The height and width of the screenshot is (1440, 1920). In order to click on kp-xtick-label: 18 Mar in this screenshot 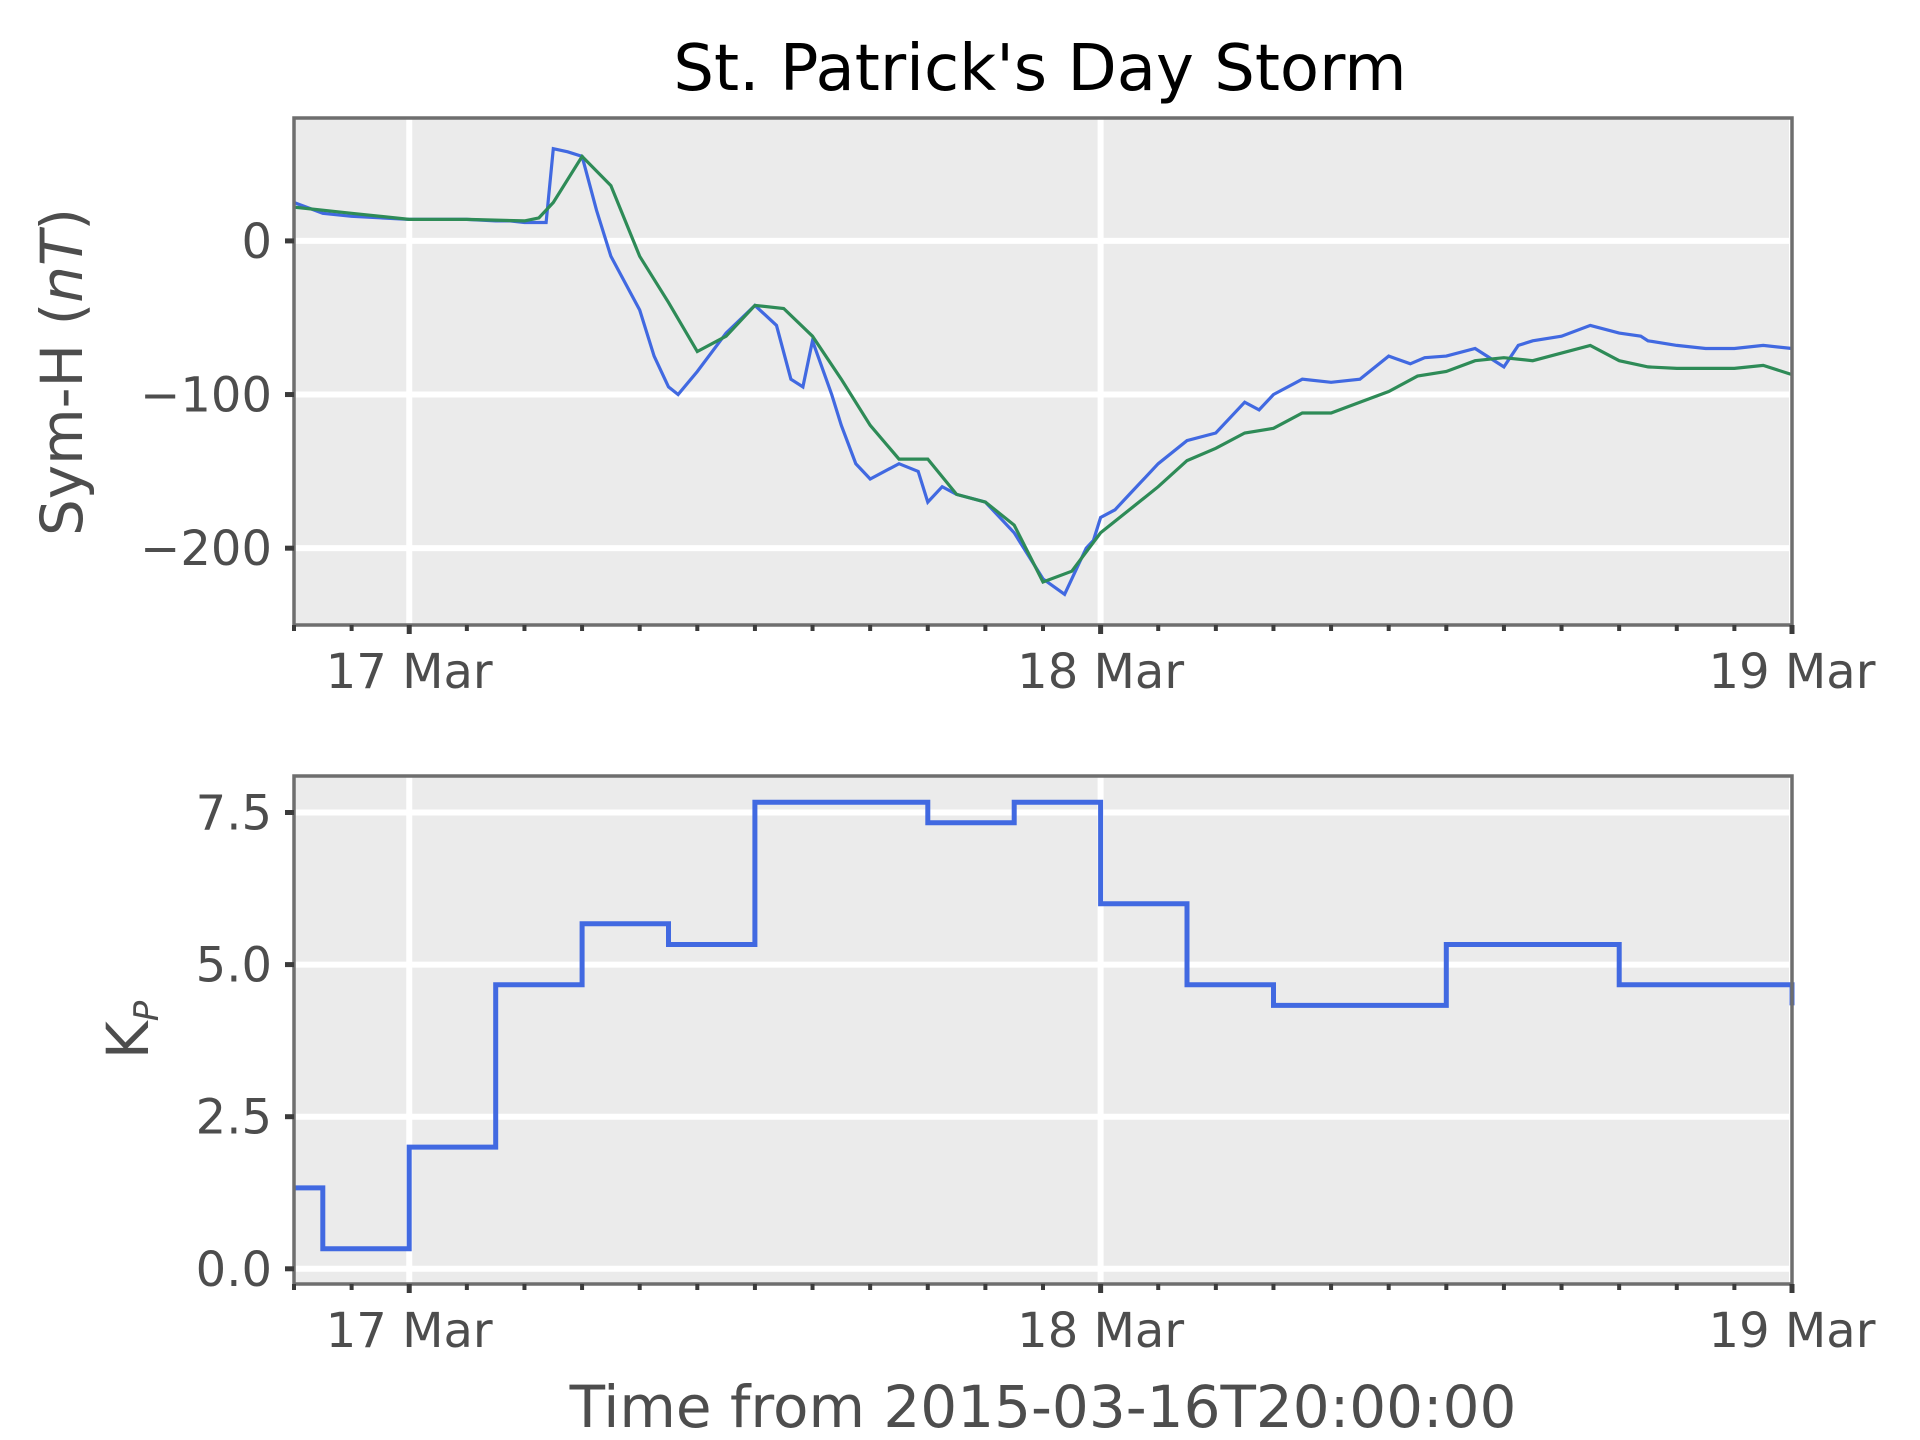, I will do `click(1100, 1331)`.